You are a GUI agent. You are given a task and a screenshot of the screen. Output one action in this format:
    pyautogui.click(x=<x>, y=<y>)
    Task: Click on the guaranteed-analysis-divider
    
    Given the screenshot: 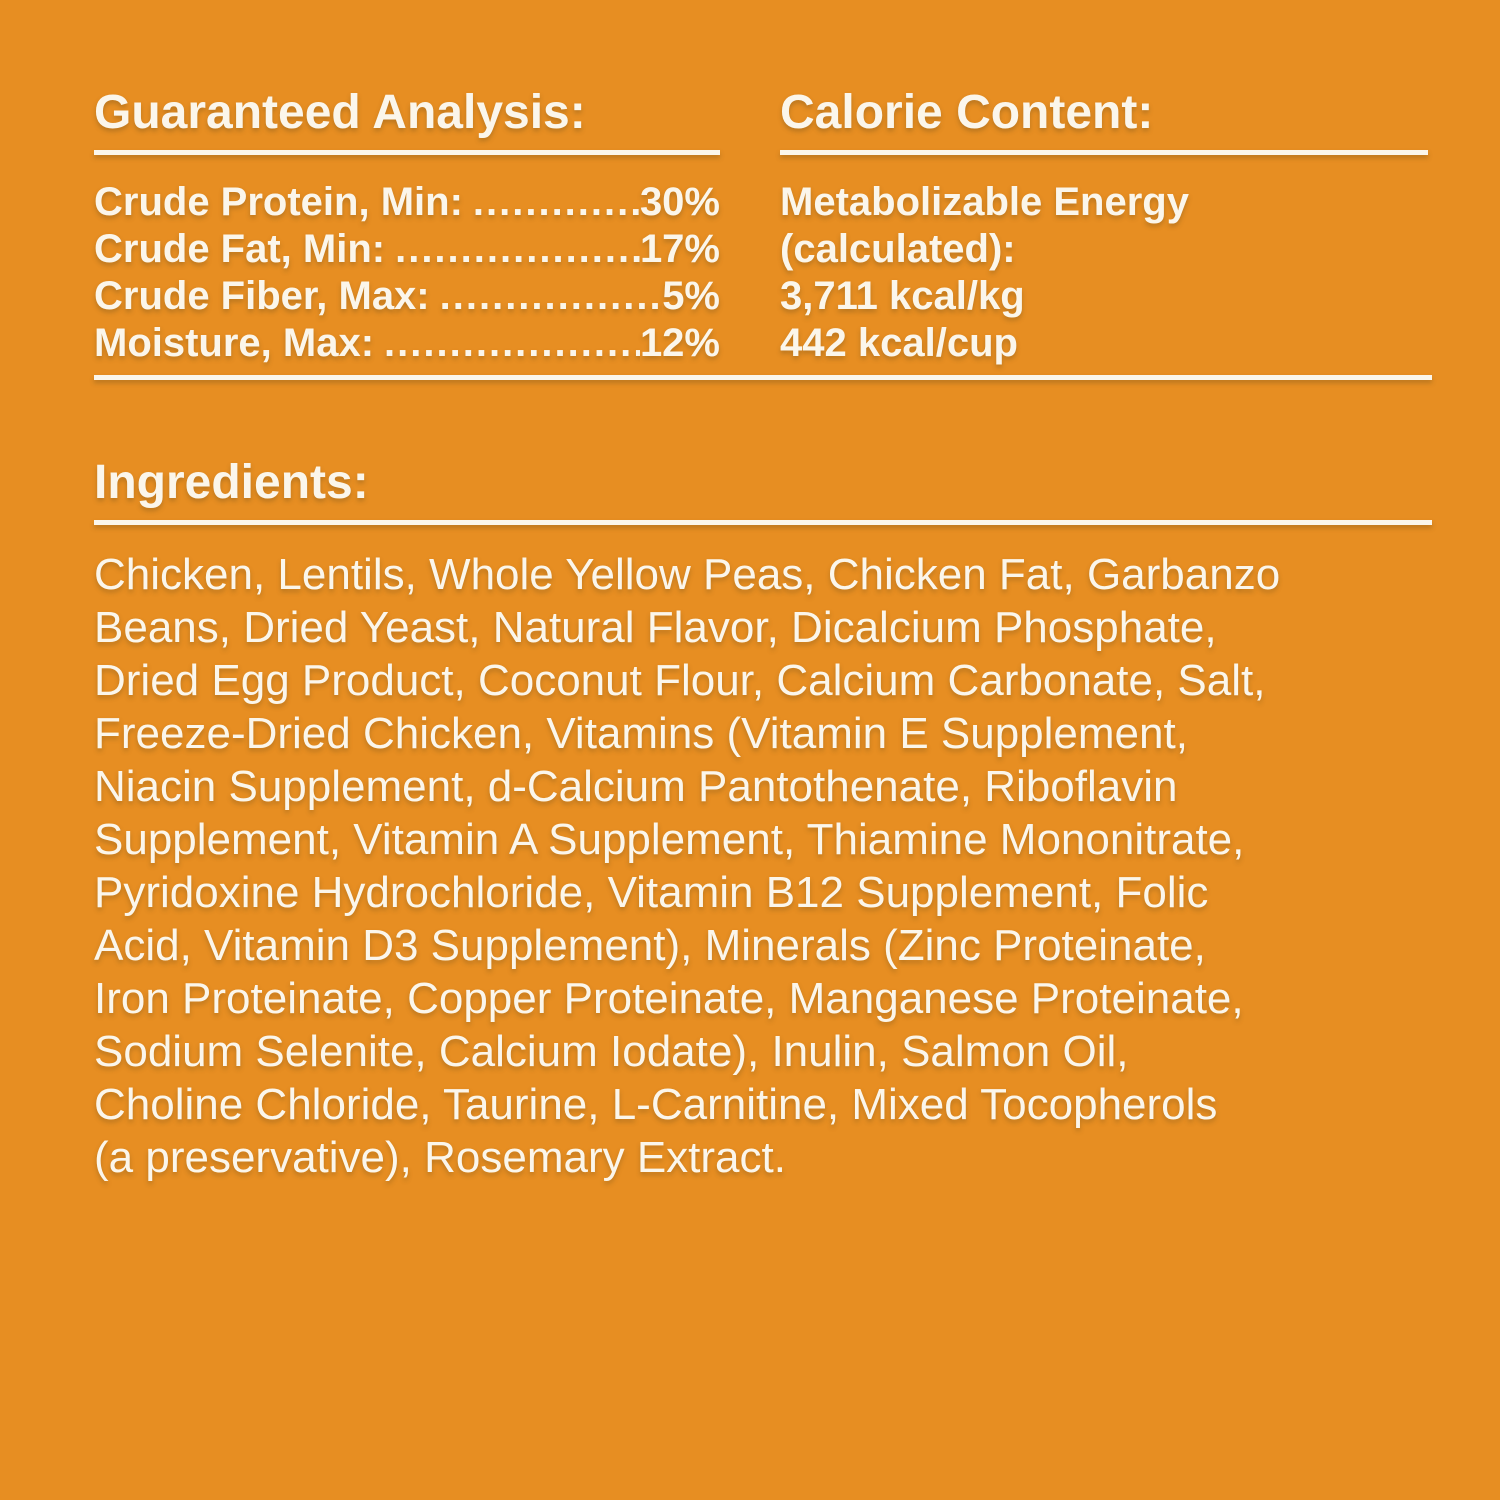 What is the action you would take?
    pyautogui.click(x=407, y=152)
    